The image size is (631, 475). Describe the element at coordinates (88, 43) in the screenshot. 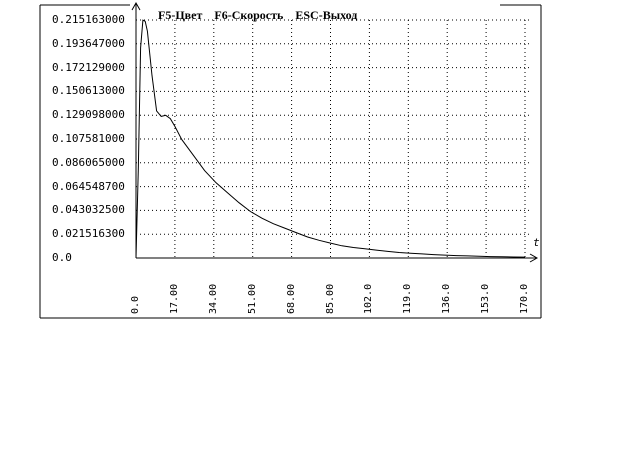

I see `y-tick-label: 0.193647000` at that location.